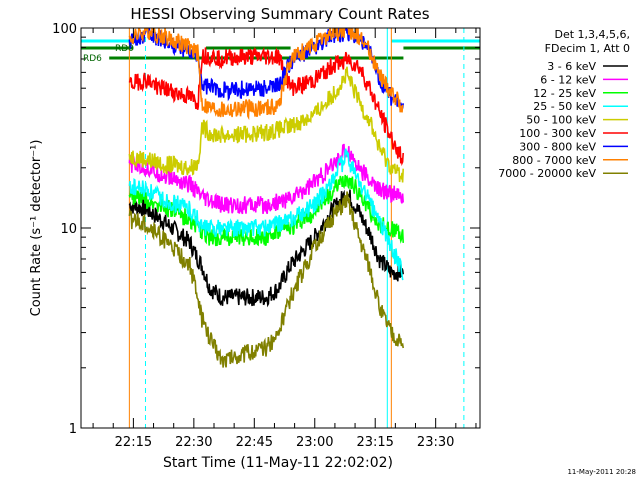  What do you see at coordinates (68, 229) in the screenshot?
I see `y-tick-label: 10` at bounding box center [68, 229].